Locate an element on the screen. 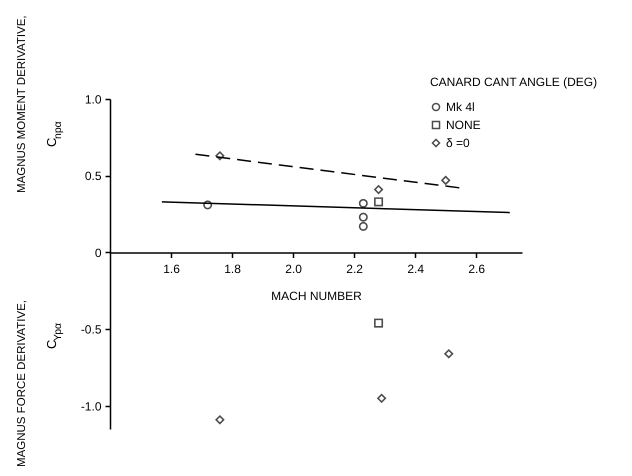 The width and height of the screenshot is (632, 476). x-tick-label: 2.0 is located at coordinates (293, 269).